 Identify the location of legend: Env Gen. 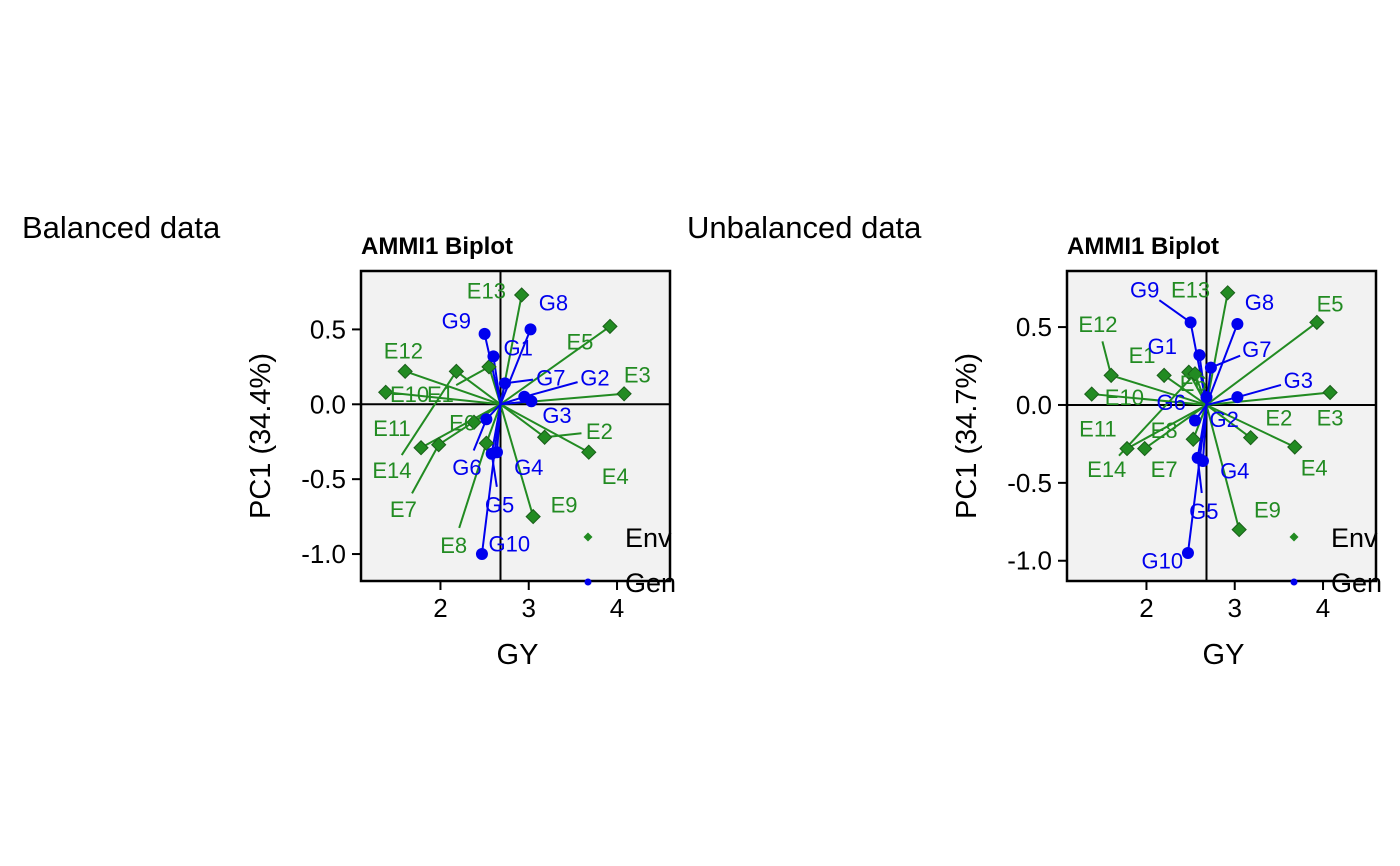
(629, 560).